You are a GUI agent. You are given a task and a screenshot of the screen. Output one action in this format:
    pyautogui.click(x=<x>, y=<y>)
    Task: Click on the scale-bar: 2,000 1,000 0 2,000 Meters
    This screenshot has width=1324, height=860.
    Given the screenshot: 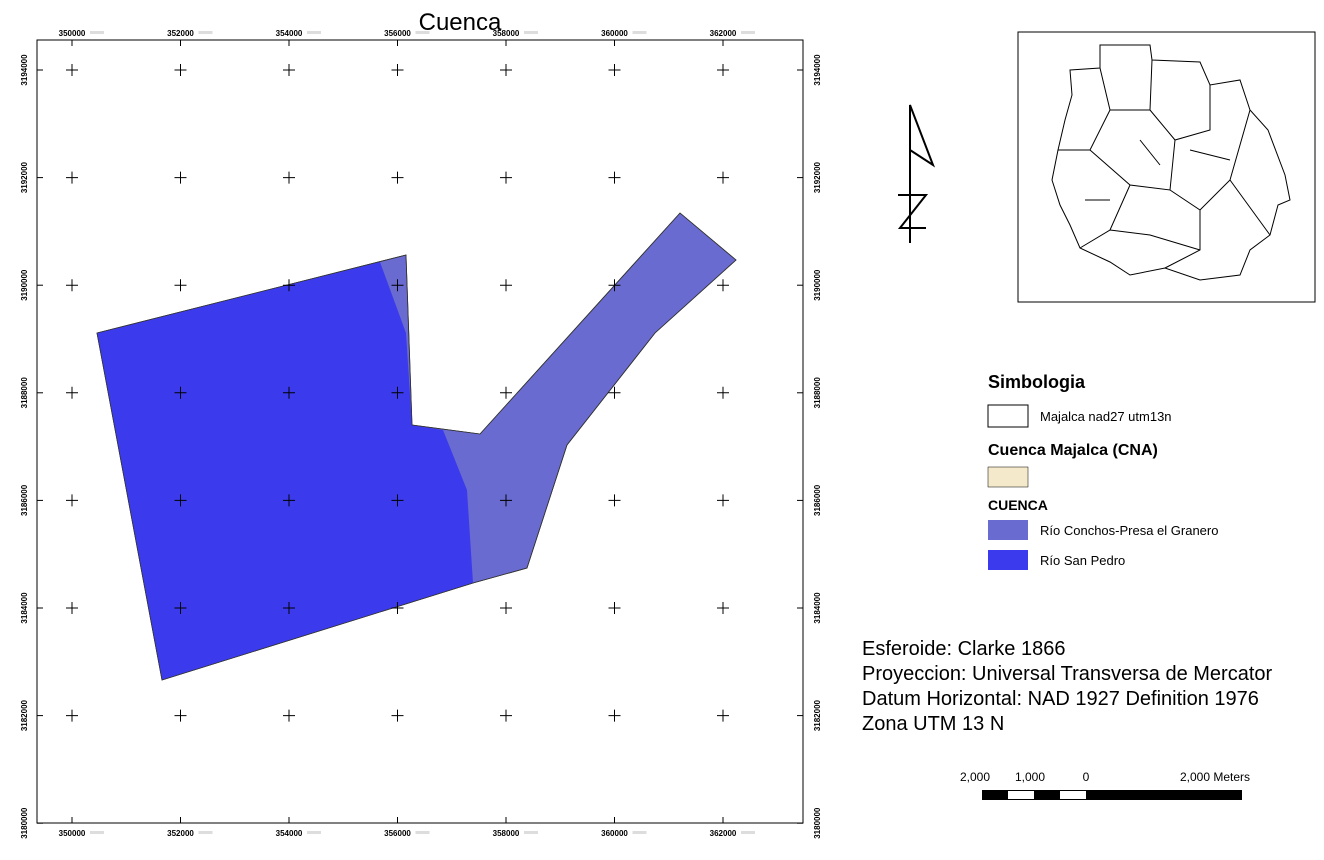 What is the action you would take?
    pyautogui.click(x=1105, y=785)
    